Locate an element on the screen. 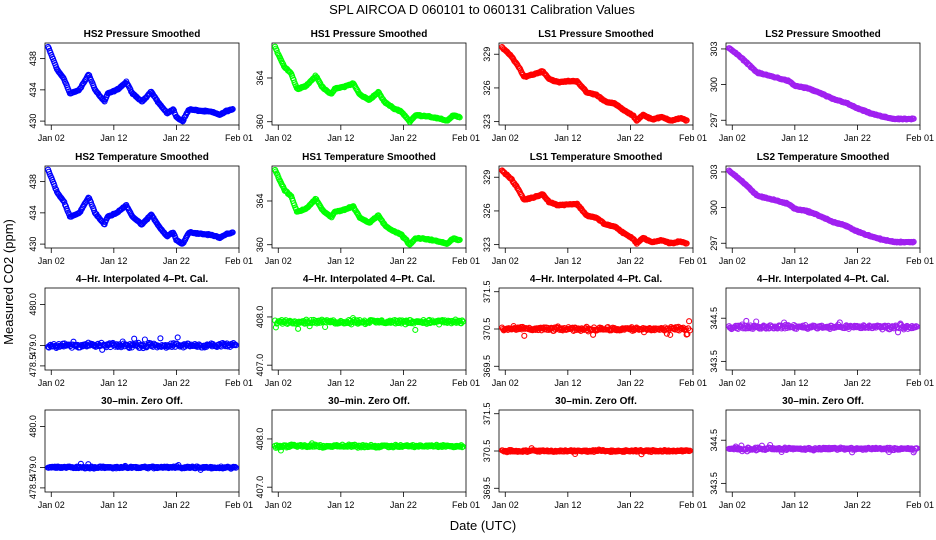  panel-title: HS2 Temperature Smoothed is located at coordinates (142, 157).